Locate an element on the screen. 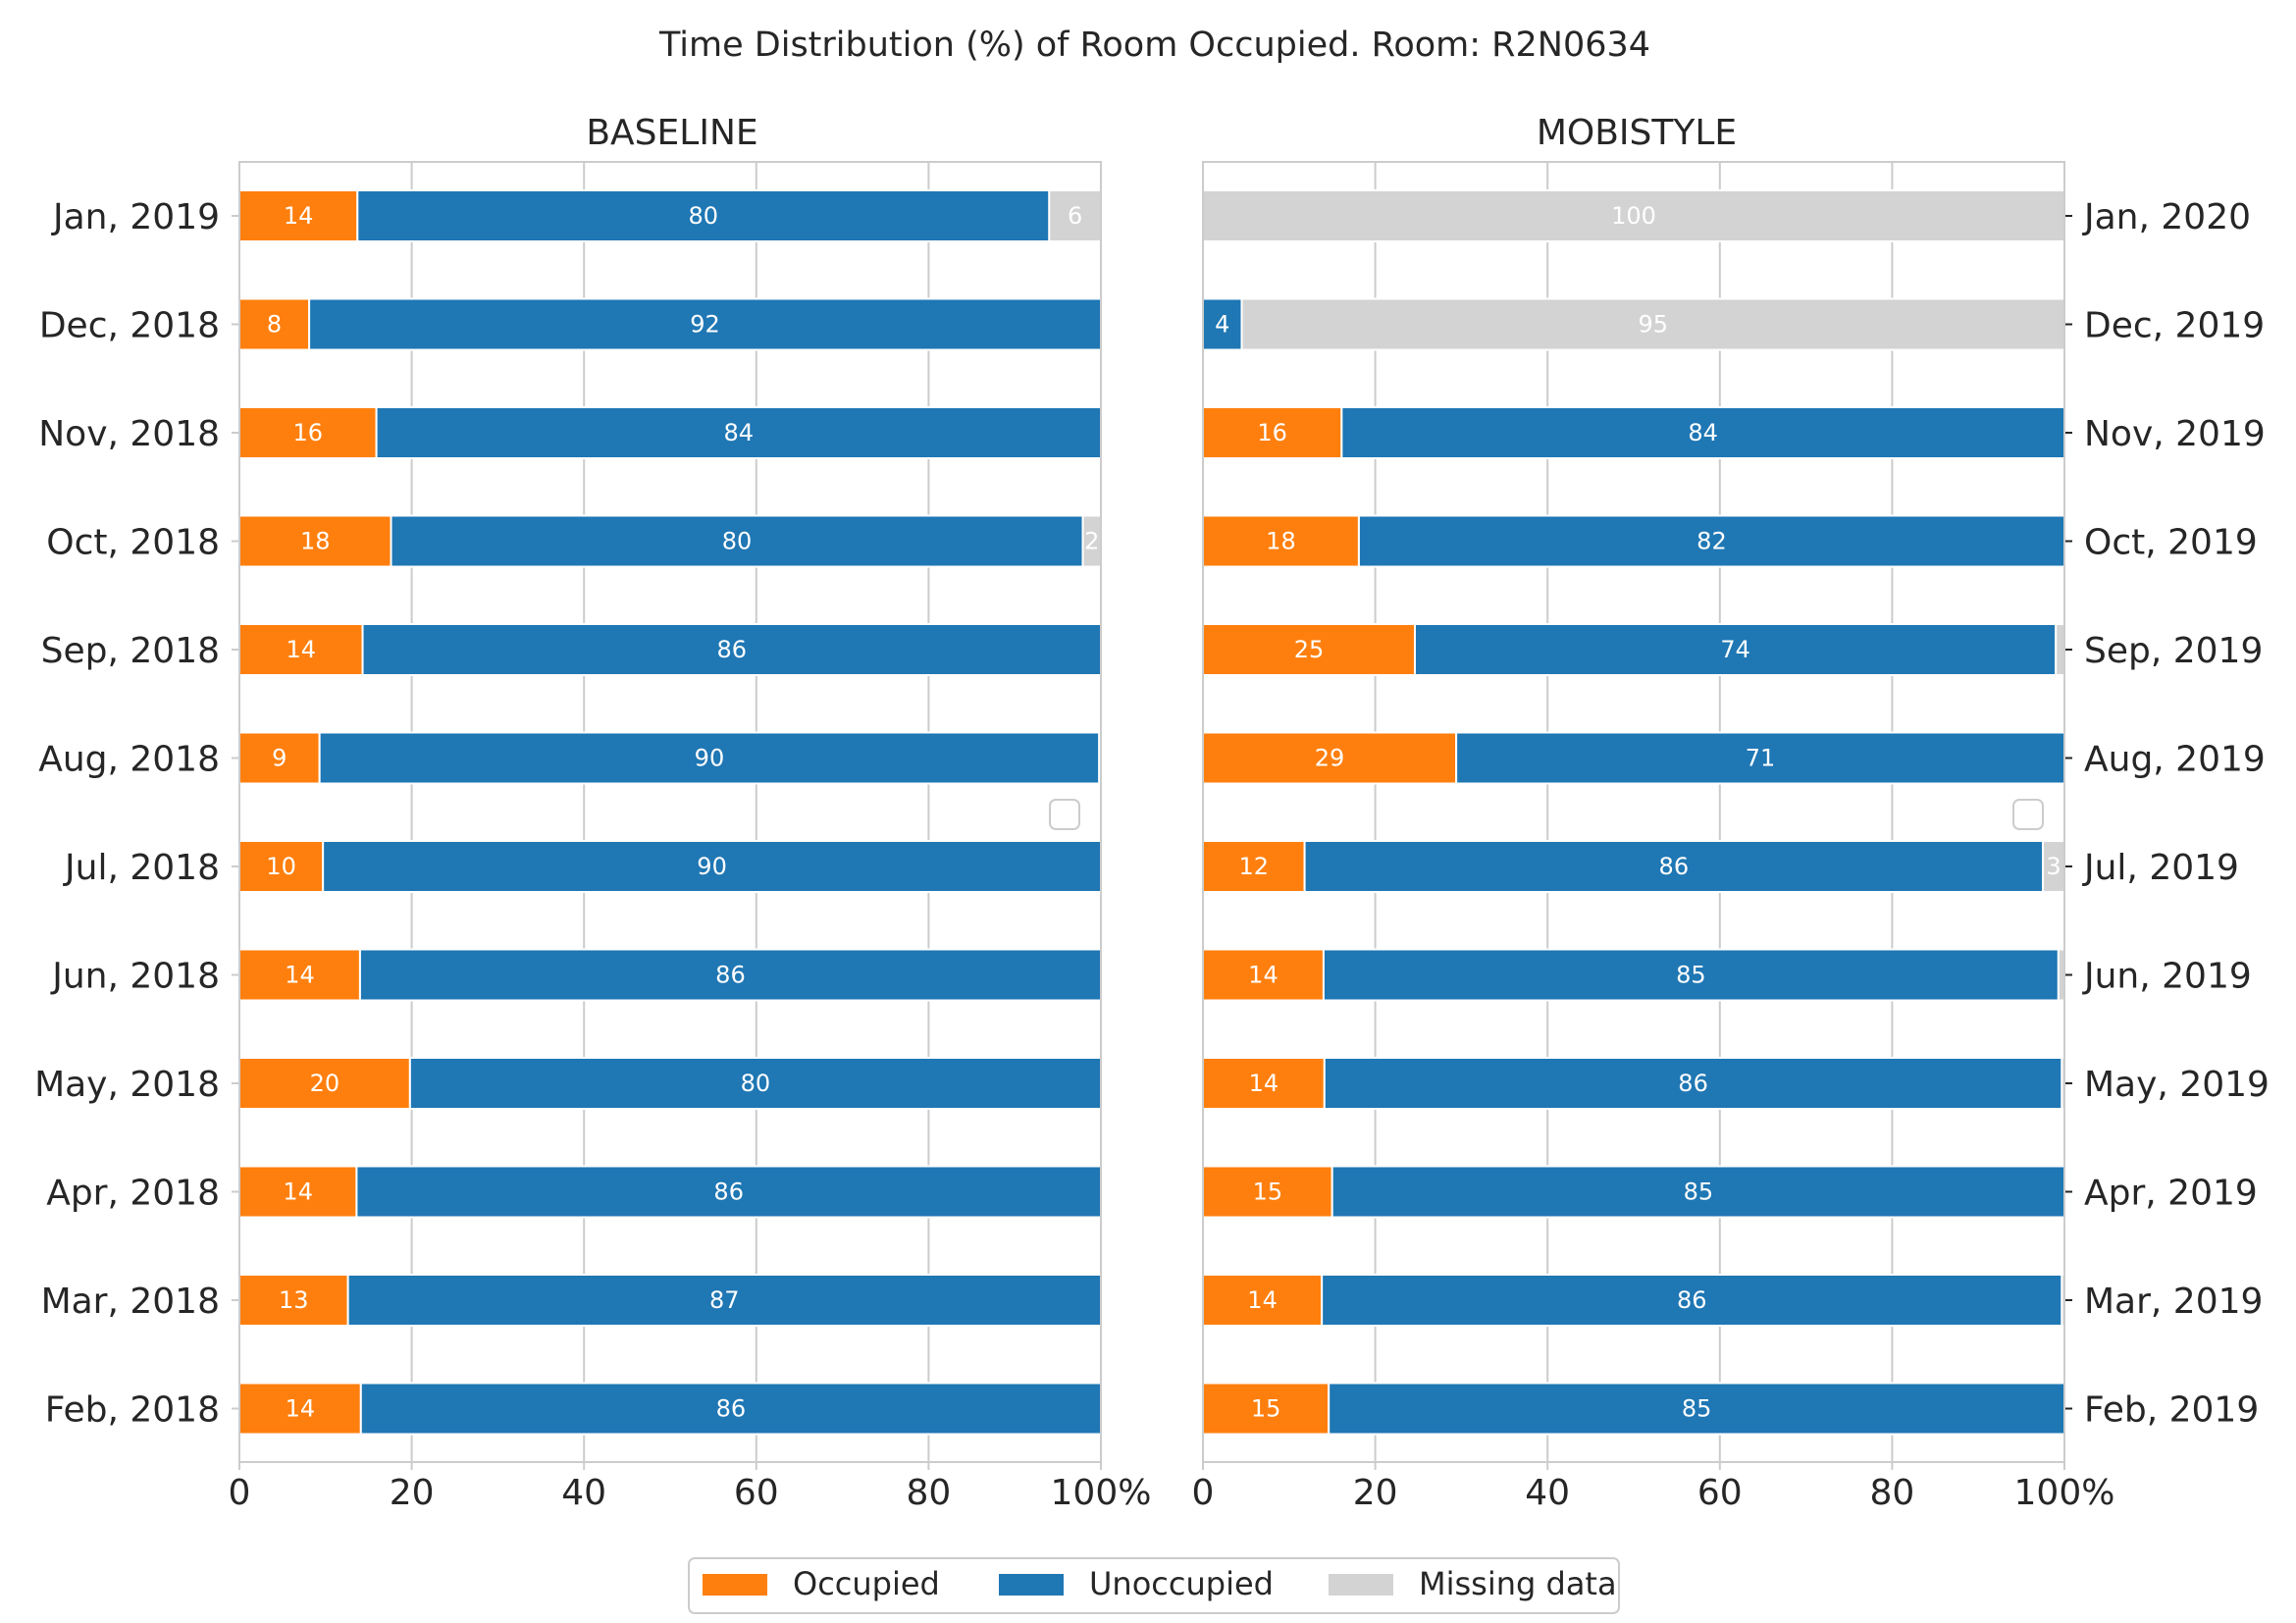 This screenshot has width=2296, height=1623. data-label-occupied: 12 is located at coordinates (1254, 866).